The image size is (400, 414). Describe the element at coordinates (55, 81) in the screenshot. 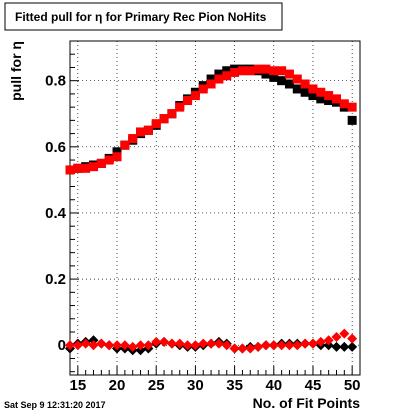

I see `y-tick-label: 0.8` at that location.